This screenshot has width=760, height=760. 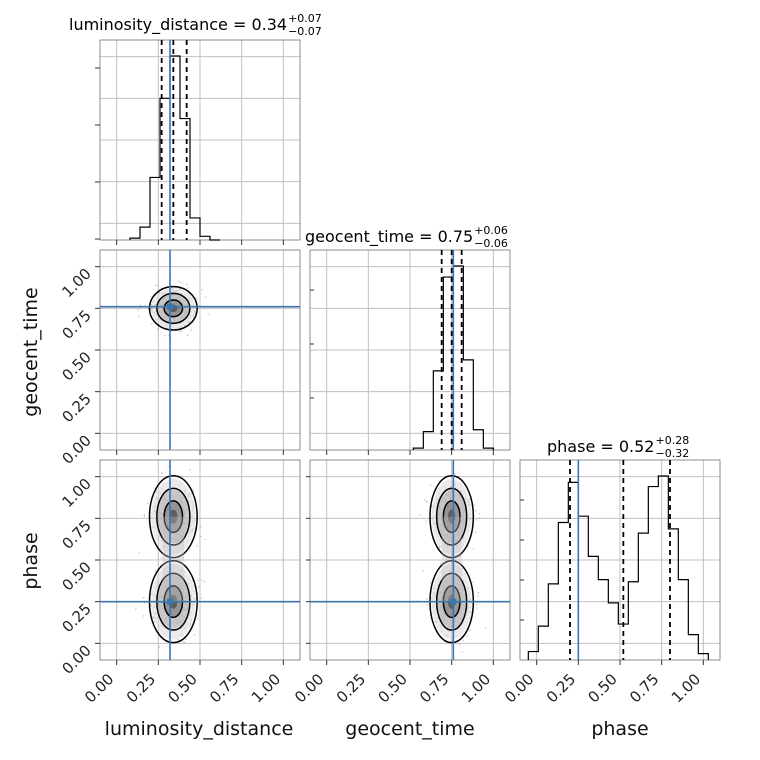 I want to click on density-phase-vs-luminosity-distance-xtick-label-1: 0.25, so click(x=141, y=688).